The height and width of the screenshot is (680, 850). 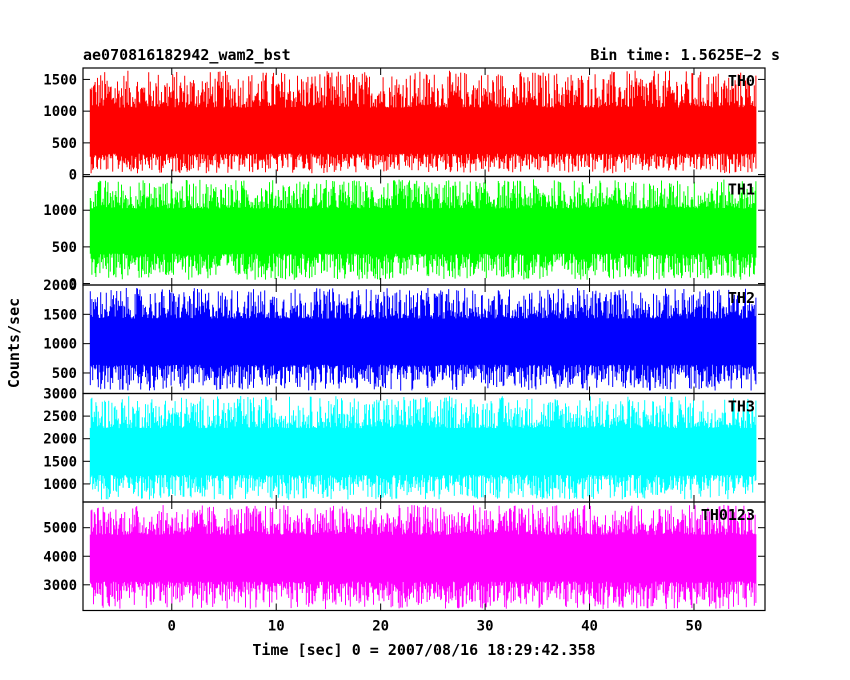 I want to click on x-tick-label: 10, so click(x=276, y=627).